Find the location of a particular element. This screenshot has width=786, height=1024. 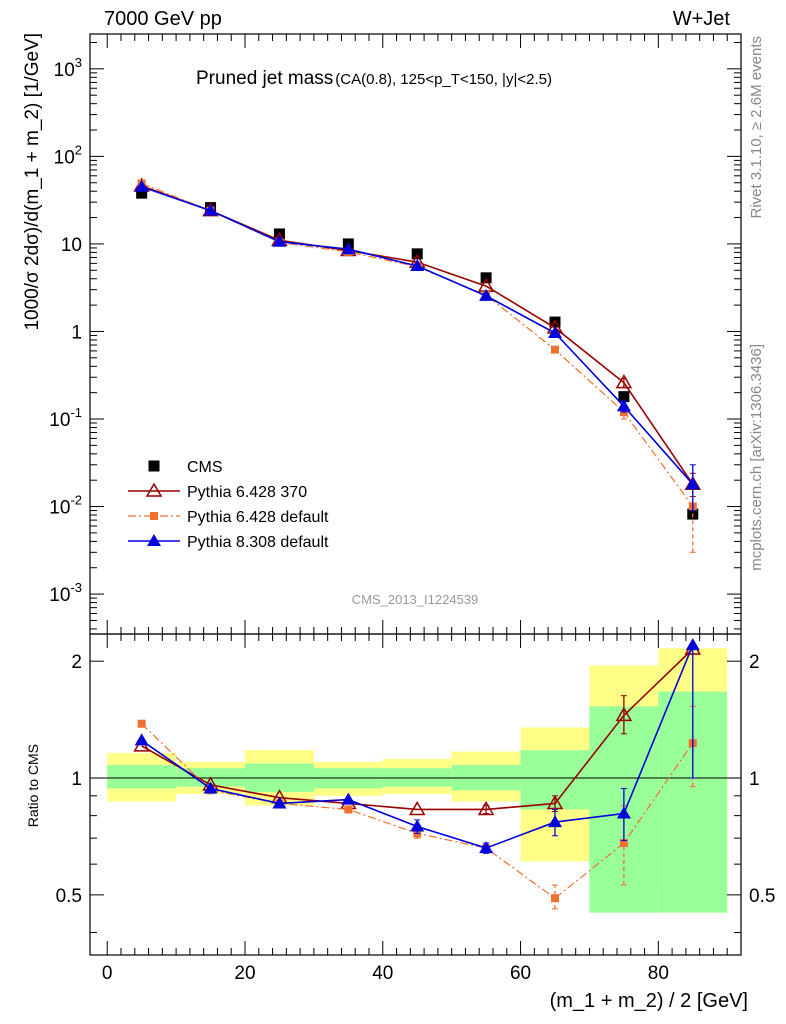

main-ytick-label: 10² is located at coordinates (68, 155).